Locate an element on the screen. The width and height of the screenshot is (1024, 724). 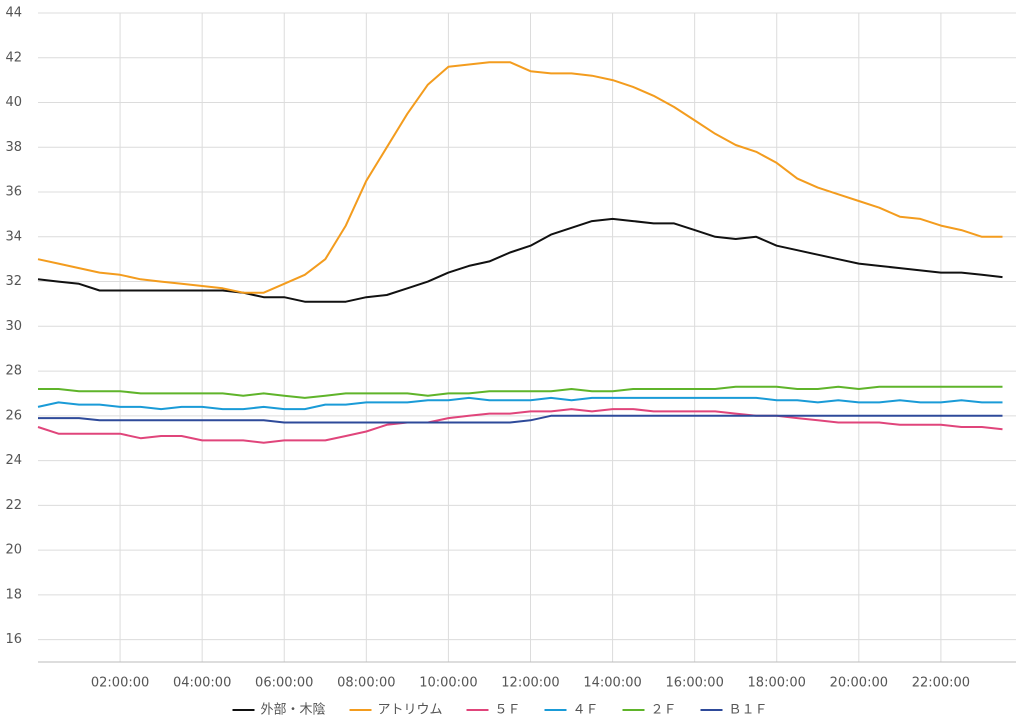
x-tick-label: 06:00:00 is located at coordinates (284, 683).